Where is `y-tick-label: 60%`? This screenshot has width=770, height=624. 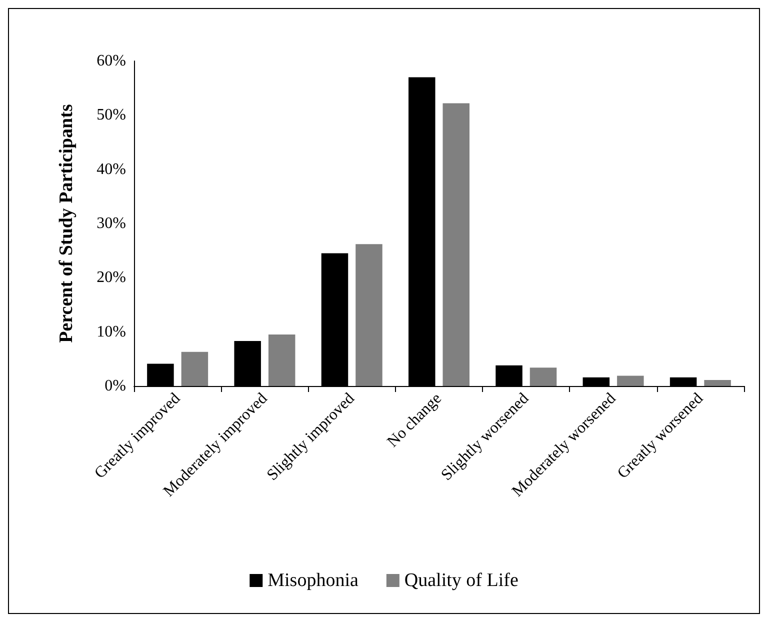 y-tick-label: 60% is located at coordinates (111, 61).